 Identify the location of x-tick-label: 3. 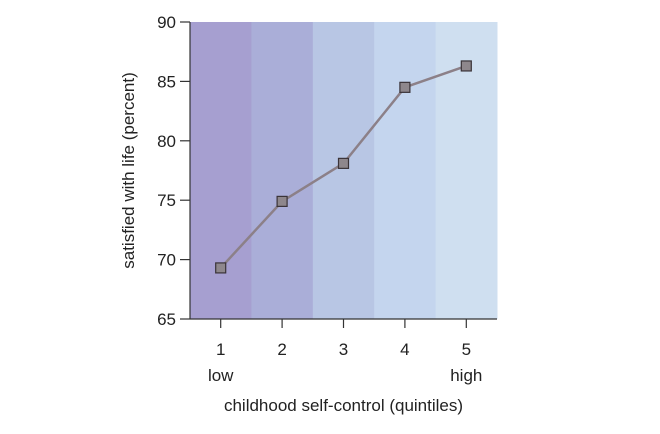
(343, 349).